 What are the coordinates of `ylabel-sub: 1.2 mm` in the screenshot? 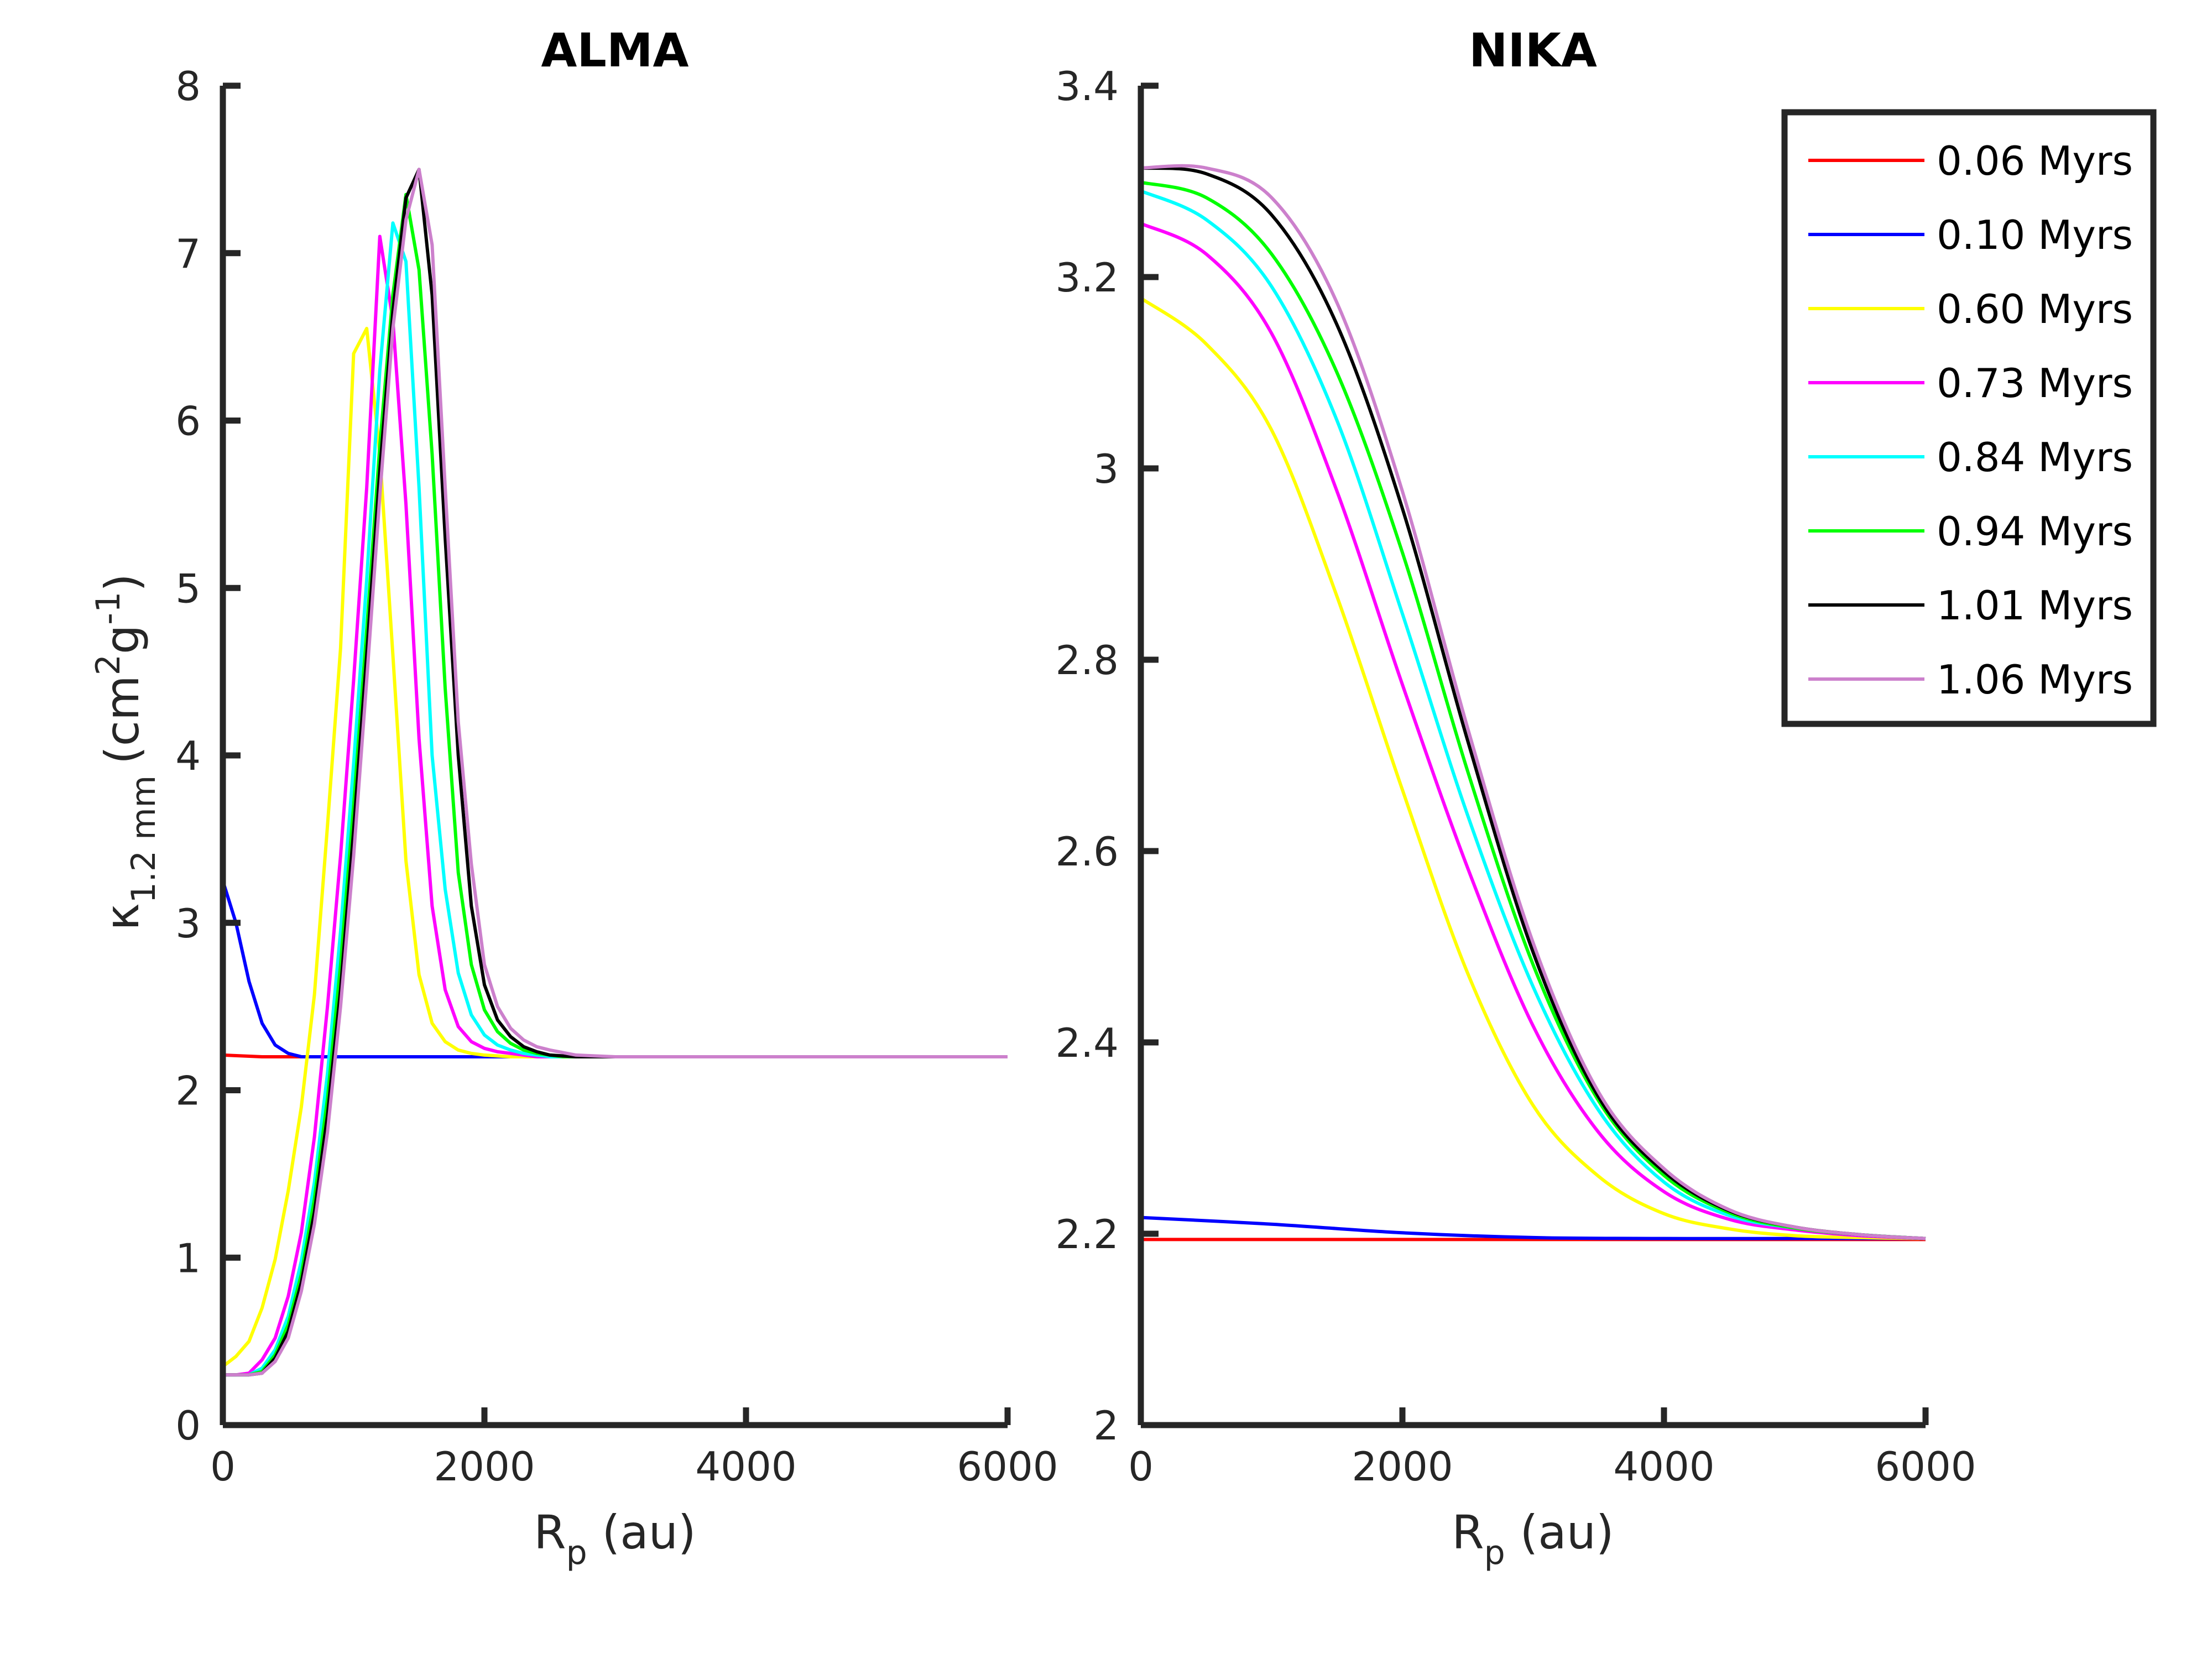 It's located at (144, 839).